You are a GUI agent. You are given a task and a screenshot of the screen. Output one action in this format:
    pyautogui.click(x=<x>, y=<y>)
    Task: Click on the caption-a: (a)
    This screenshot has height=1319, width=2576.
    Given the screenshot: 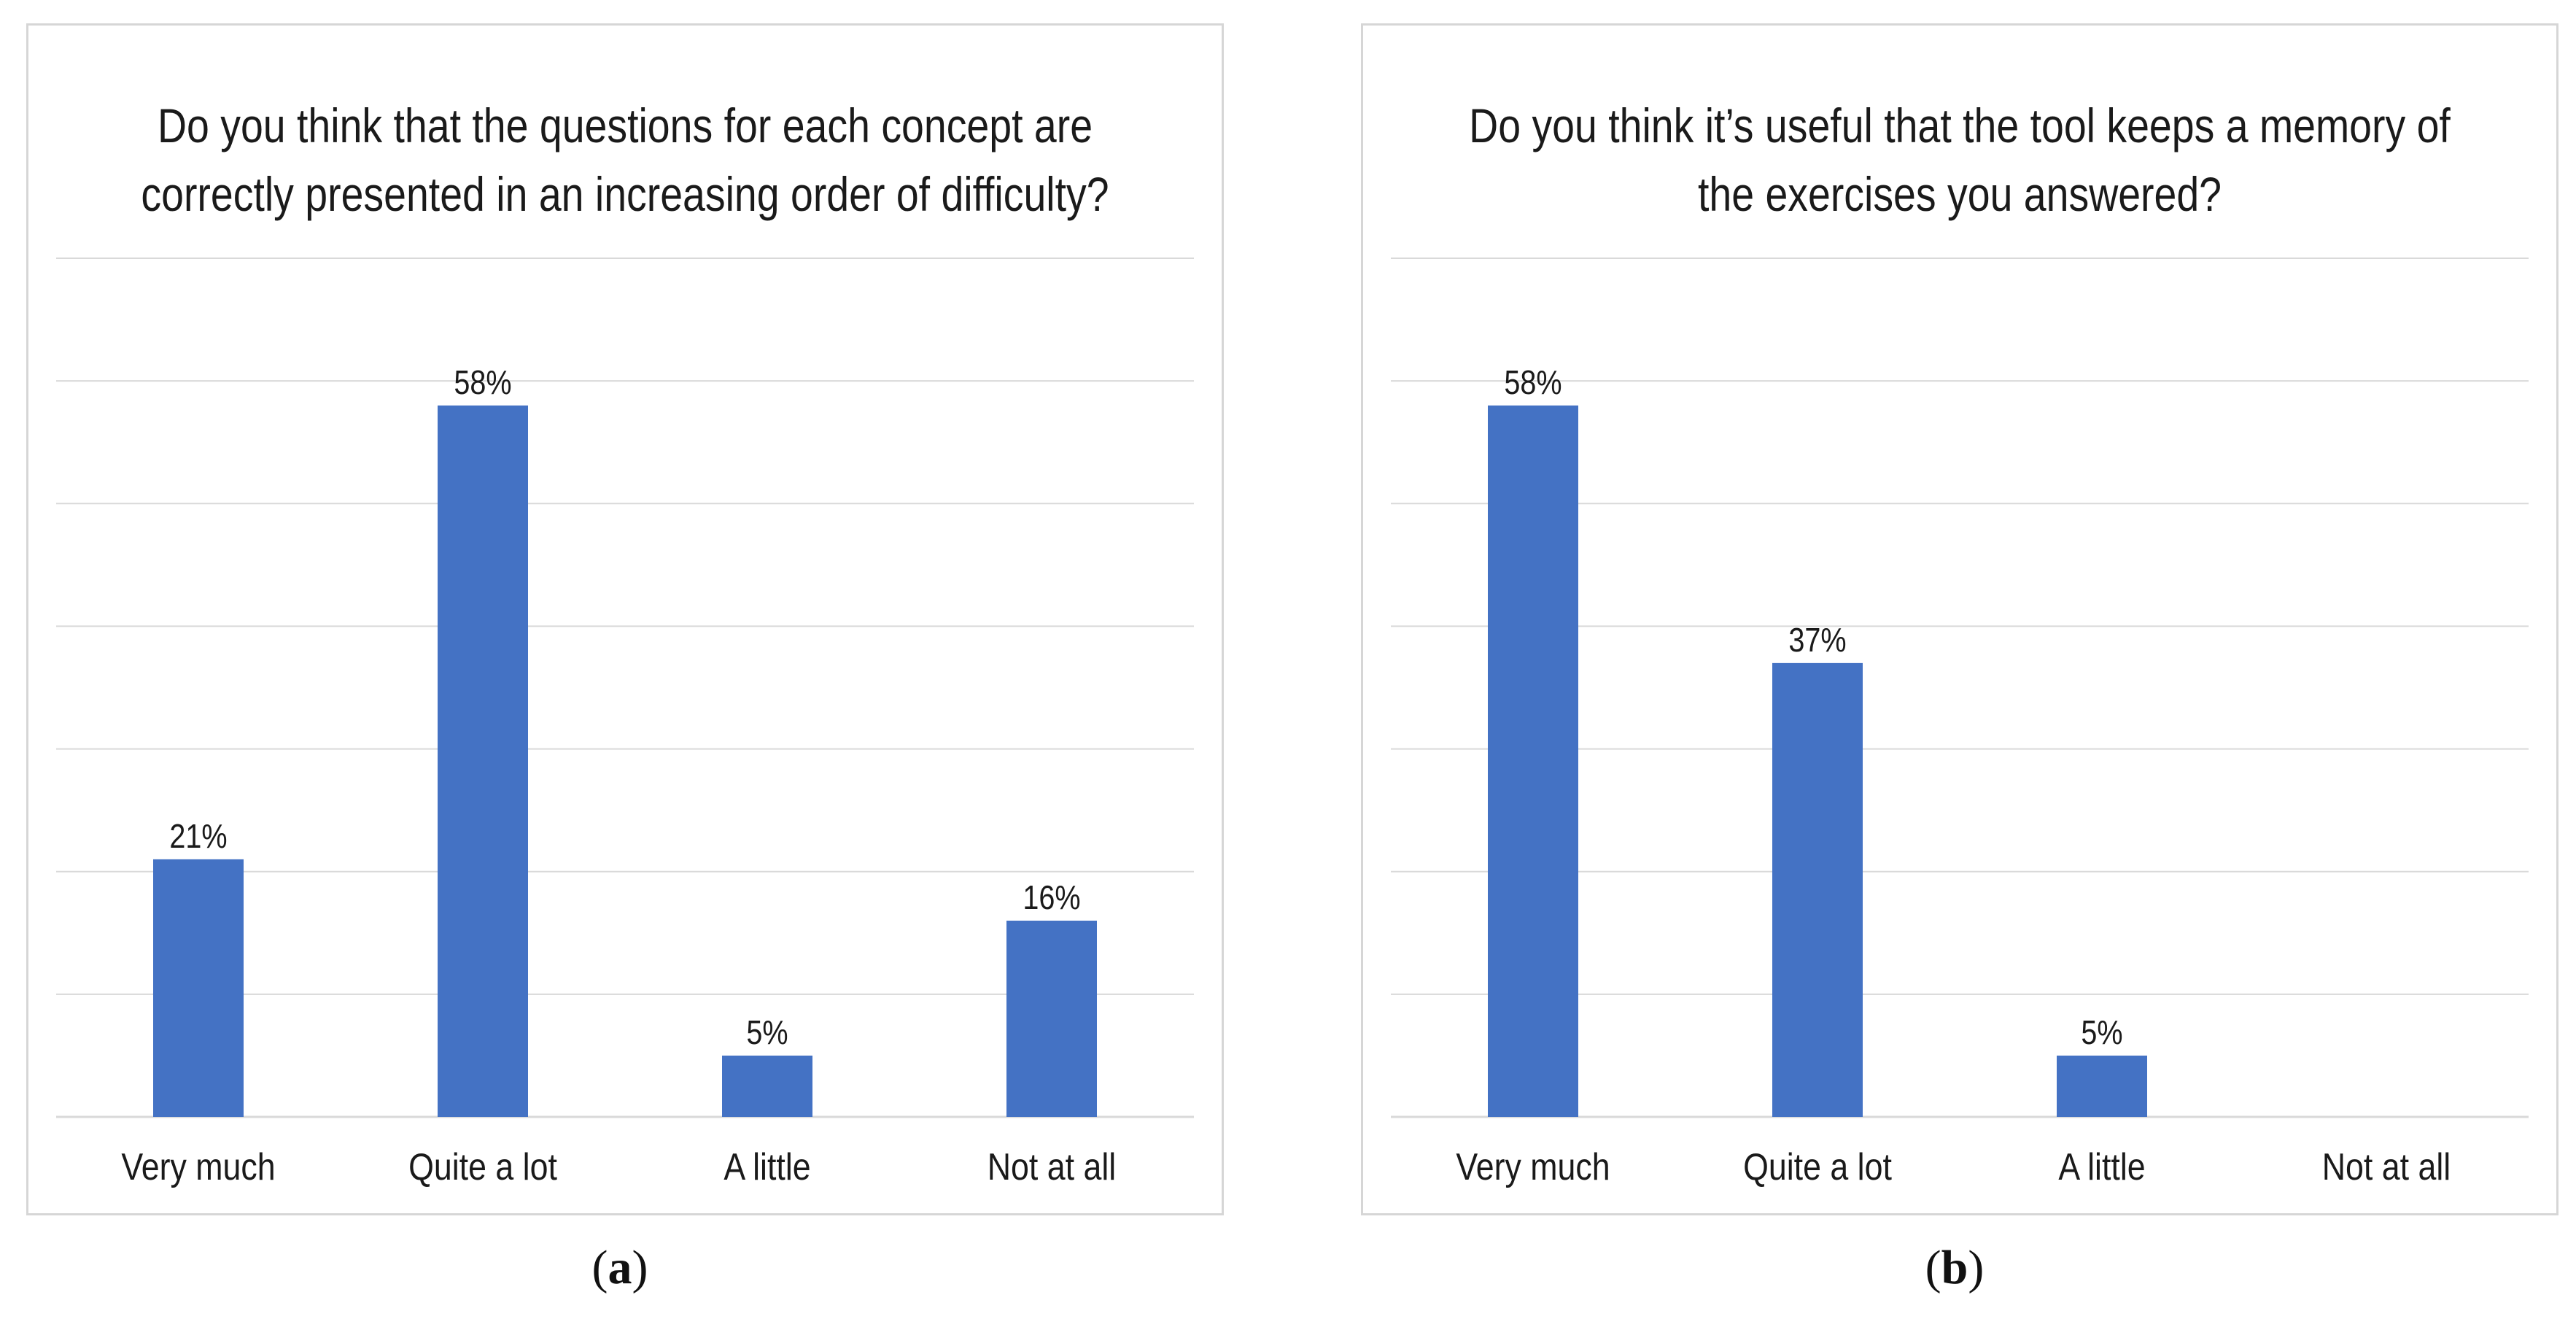 What is the action you would take?
    pyautogui.click(x=620, y=1268)
    